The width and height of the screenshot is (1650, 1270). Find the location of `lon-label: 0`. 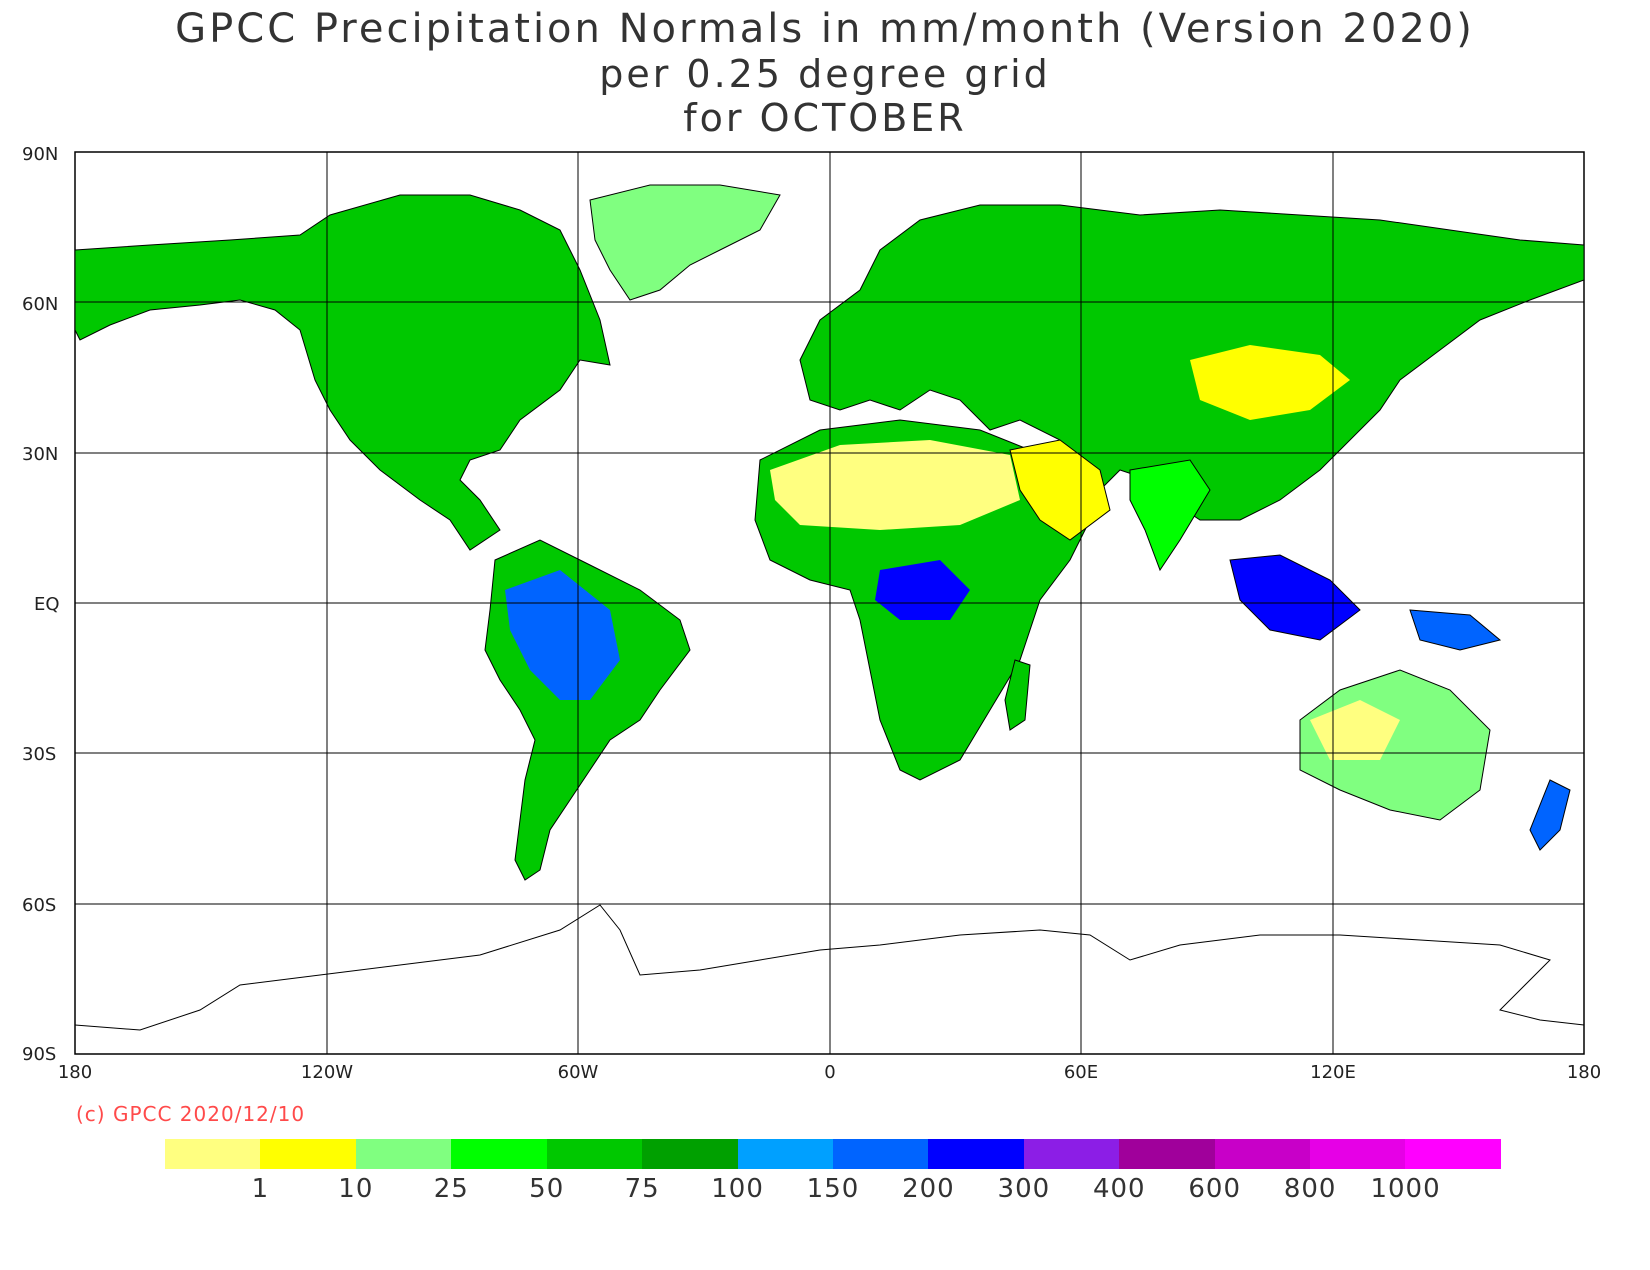

lon-label: 0 is located at coordinates (829, 1072).